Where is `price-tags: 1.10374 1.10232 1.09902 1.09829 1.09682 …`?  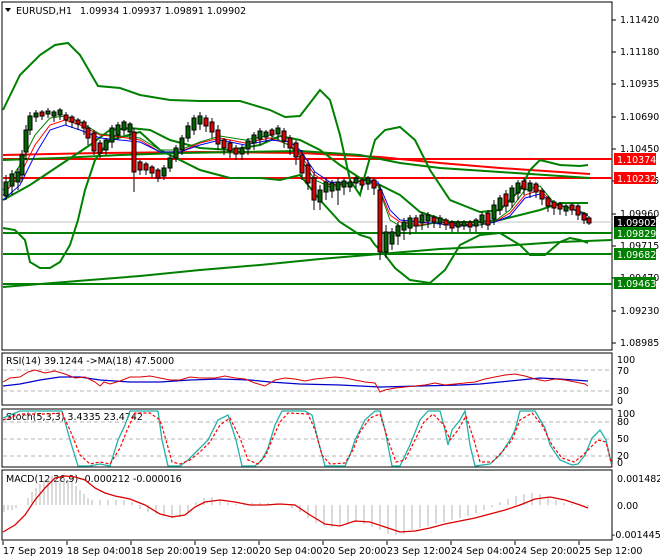 price-tags: 1.10374 1.10232 1.09902 1.09829 1.09682 … is located at coordinates (635, 221).